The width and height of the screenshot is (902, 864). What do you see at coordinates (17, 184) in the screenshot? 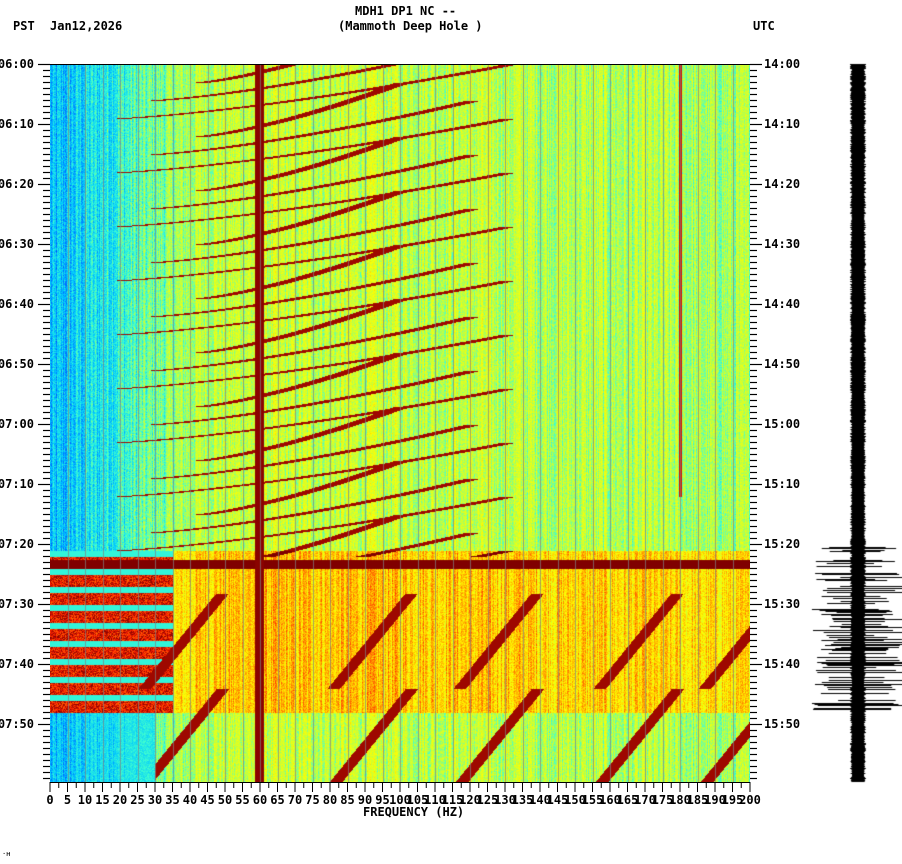
I see `y-tick-label-left: 06:20` at bounding box center [17, 184].